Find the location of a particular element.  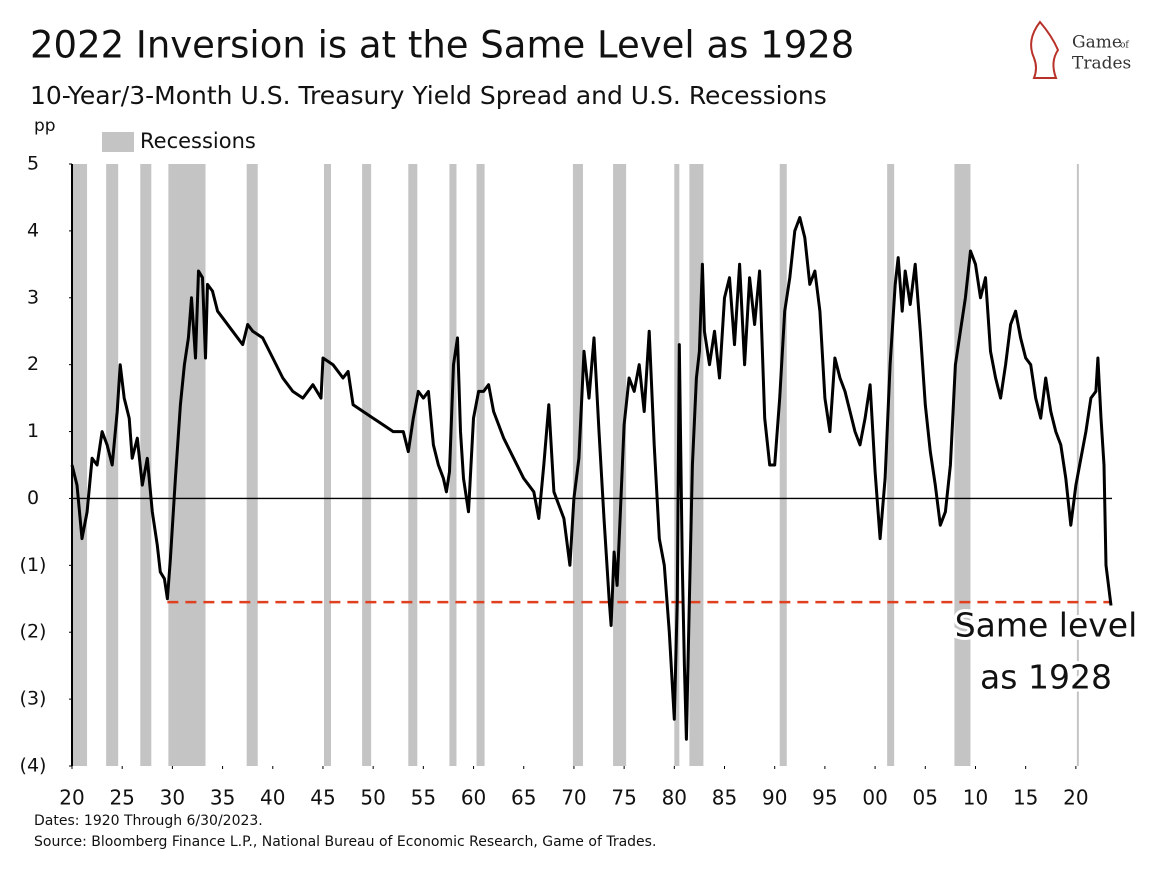

y-tick-label: 4 is located at coordinates (33, 230).